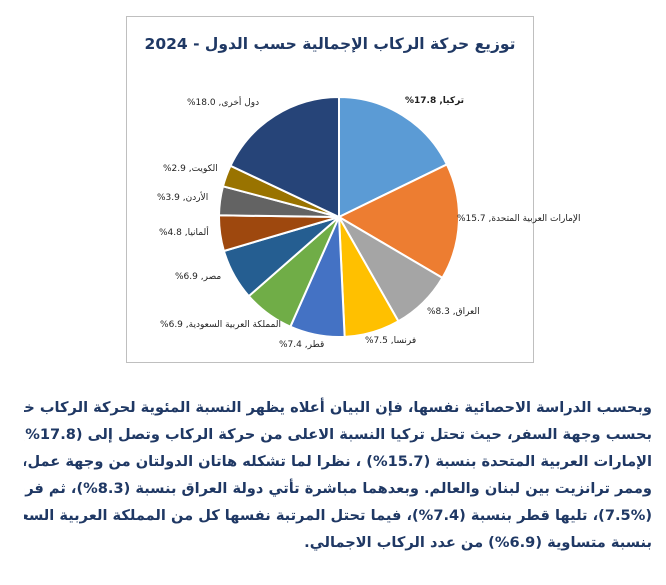  What do you see at coordinates (453, 312) in the screenshot?
I see `slice-label-iraq: العراق, ‎%8.3` at bounding box center [453, 312].